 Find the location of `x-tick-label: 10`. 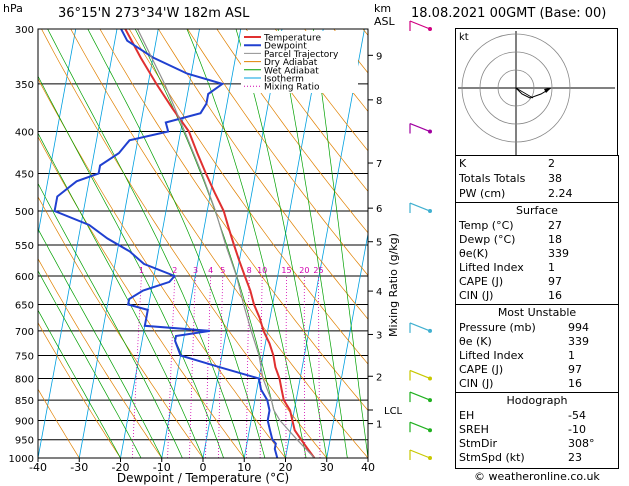

x-tick-label: 10 is located at coordinates (244, 467).